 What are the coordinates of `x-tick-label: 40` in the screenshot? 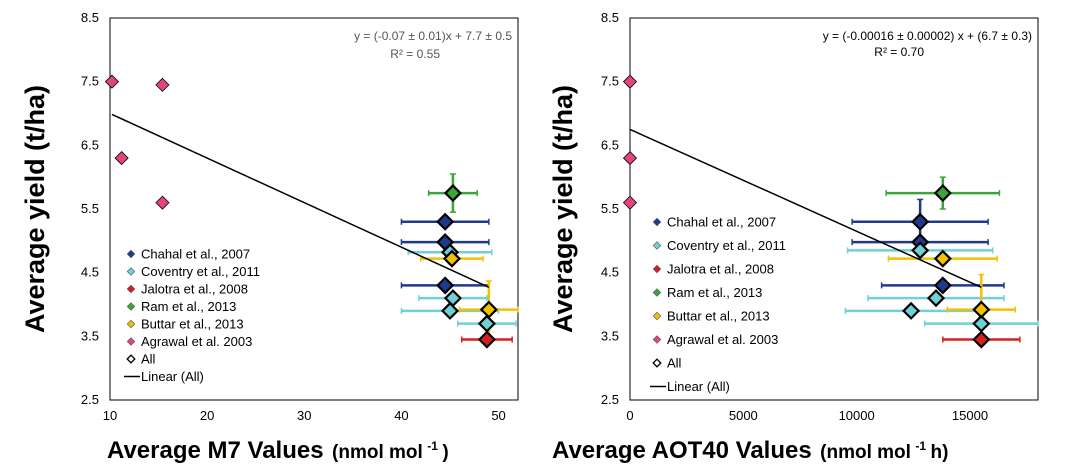 It's located at (401, 415).